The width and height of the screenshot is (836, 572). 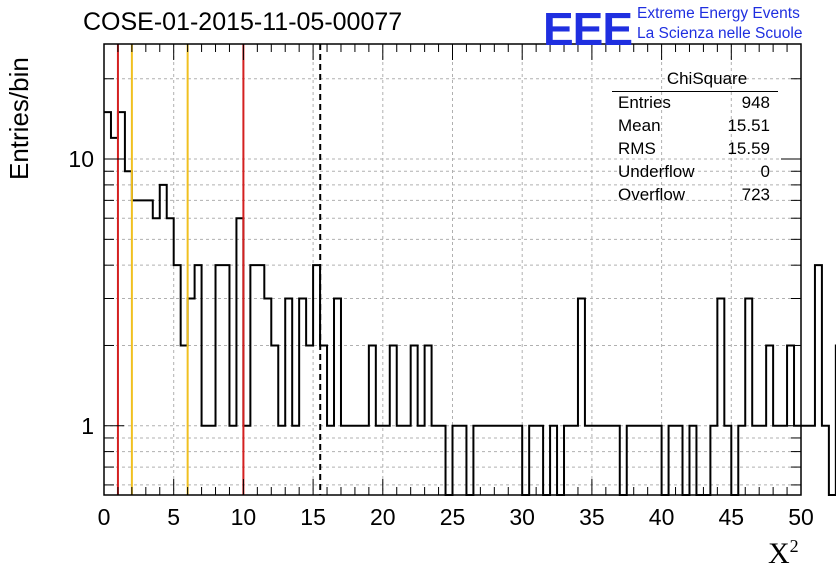 What do you see at coordinates (732, 517) in the screenshot?
I see `x-tick-label: 45` at bounding box center [732, 517].